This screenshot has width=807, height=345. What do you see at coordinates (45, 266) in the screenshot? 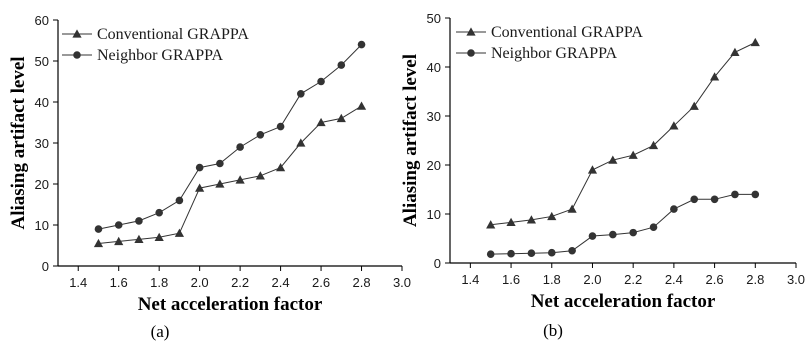
I see `y-tick-label: 0` at bounding box center [45, 266].